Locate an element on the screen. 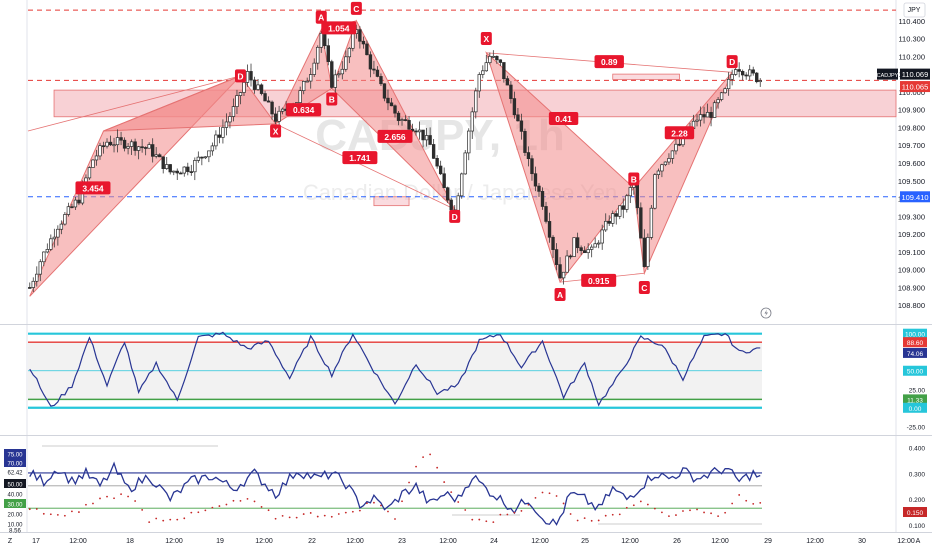  left-indicator-tick: 75.00 is located at coordinates (15, 456).